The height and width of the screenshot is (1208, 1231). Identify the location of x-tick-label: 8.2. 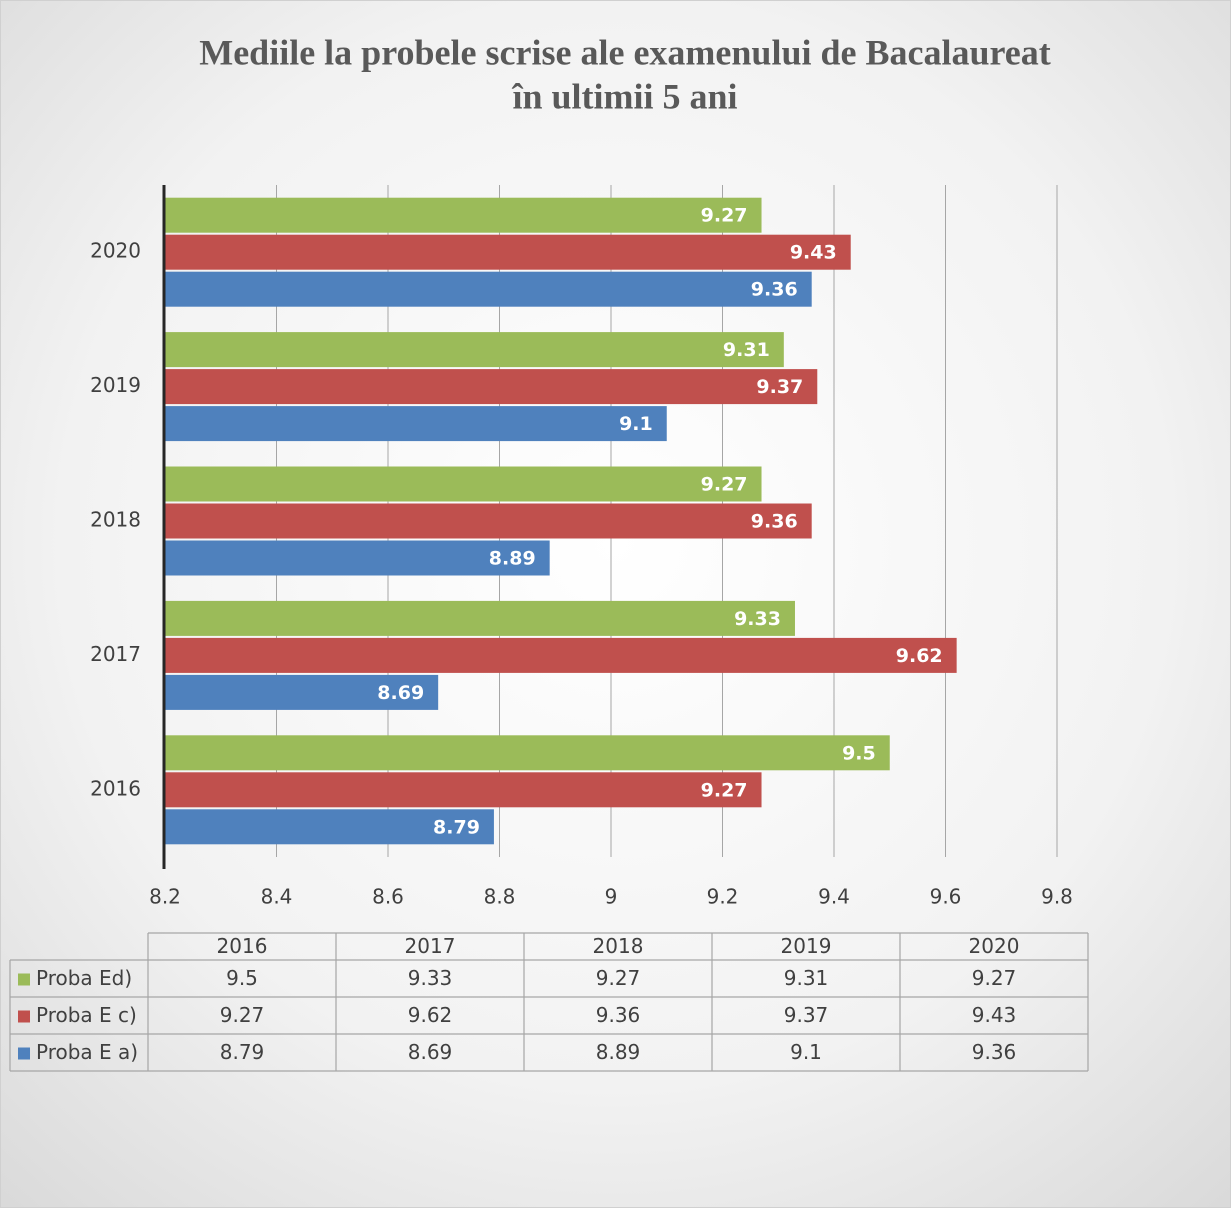
(165, 897).